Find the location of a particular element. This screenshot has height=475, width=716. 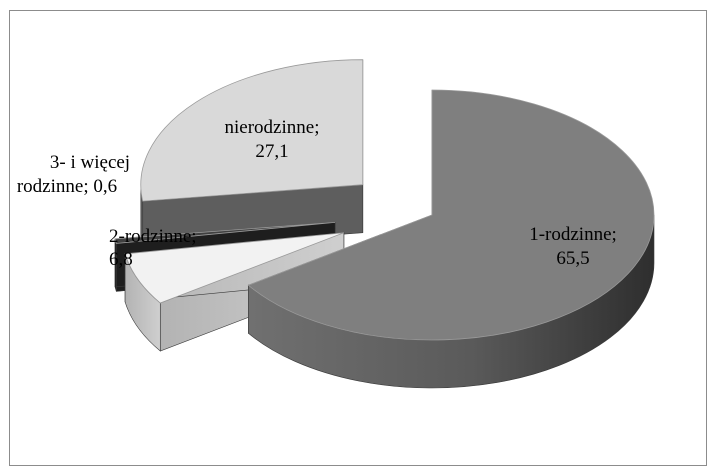

label-3-rodzinne-value: rodzinne; 0,6 is located at coordinates (67, 186).